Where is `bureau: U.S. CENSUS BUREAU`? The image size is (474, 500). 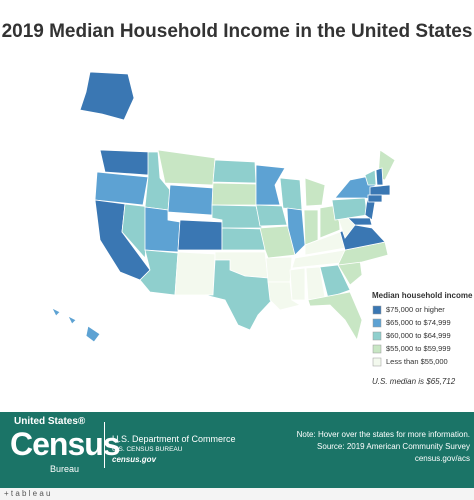
bureau: U.S. CENSUS BUREAU is located at coordinates (147, 449).